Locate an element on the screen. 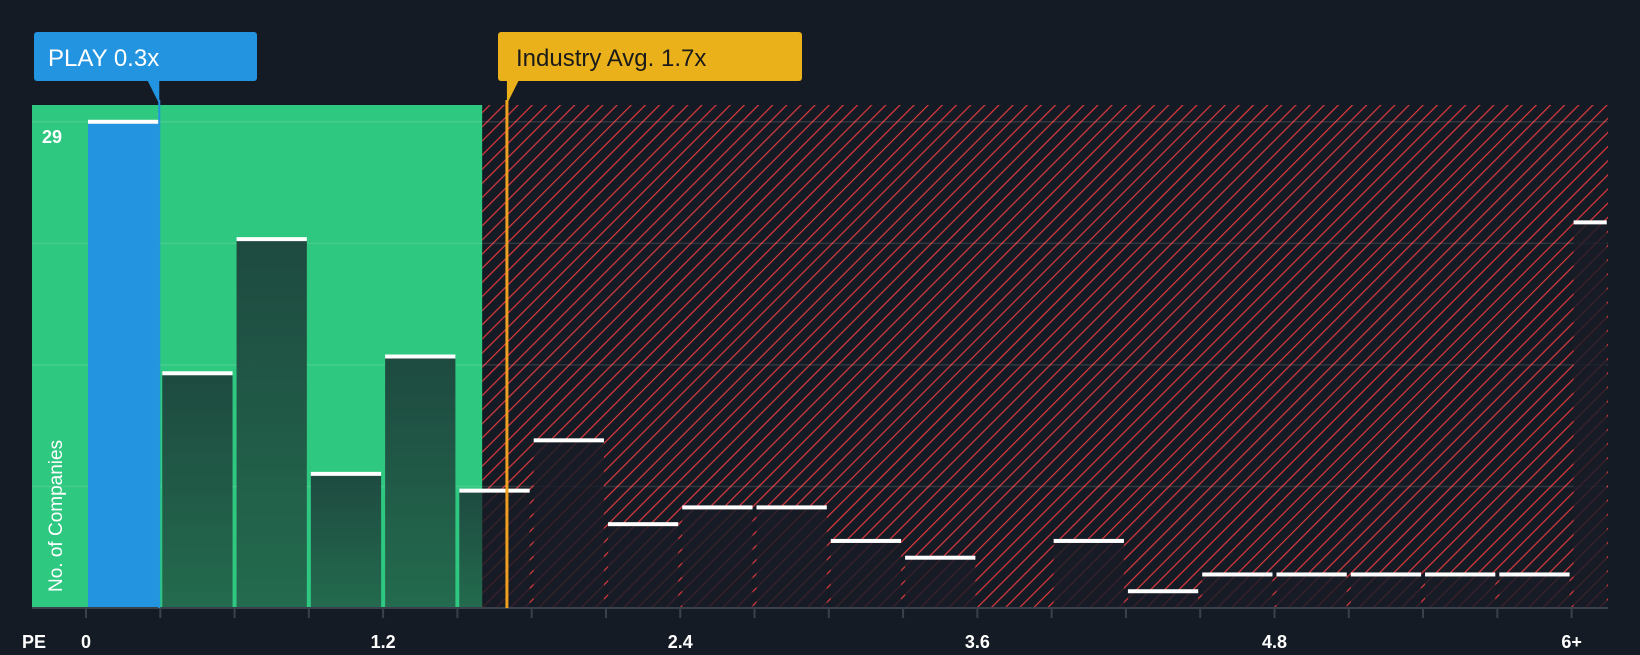  x-tick-label: 2.4 is located at coordinates (680, 641).